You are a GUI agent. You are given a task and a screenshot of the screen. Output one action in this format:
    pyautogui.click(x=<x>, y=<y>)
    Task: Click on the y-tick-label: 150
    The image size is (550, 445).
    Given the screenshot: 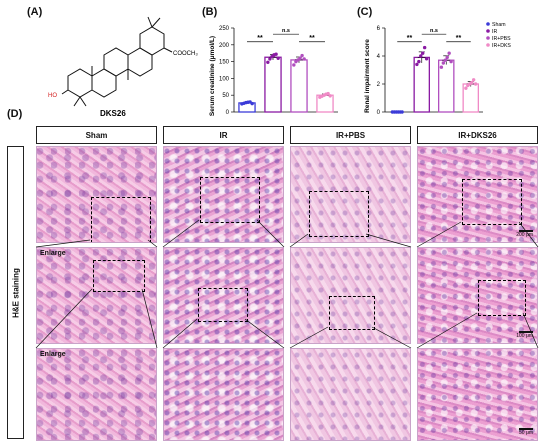 What is the action you would take?
    pyautogui.click(x=224, y=63)
    